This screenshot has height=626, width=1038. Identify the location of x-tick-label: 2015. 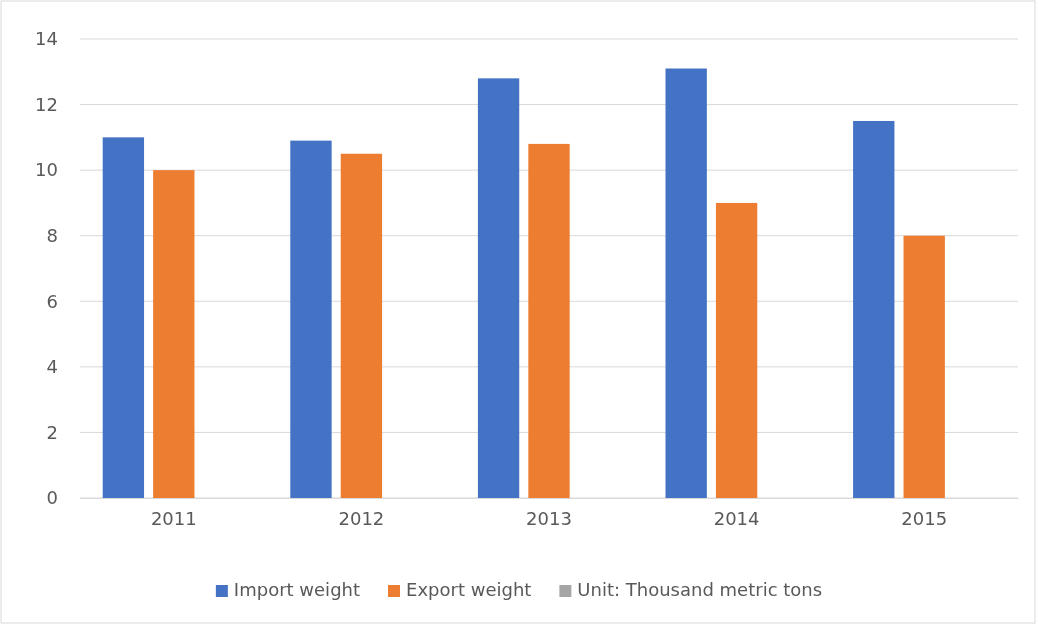
(924, 518).